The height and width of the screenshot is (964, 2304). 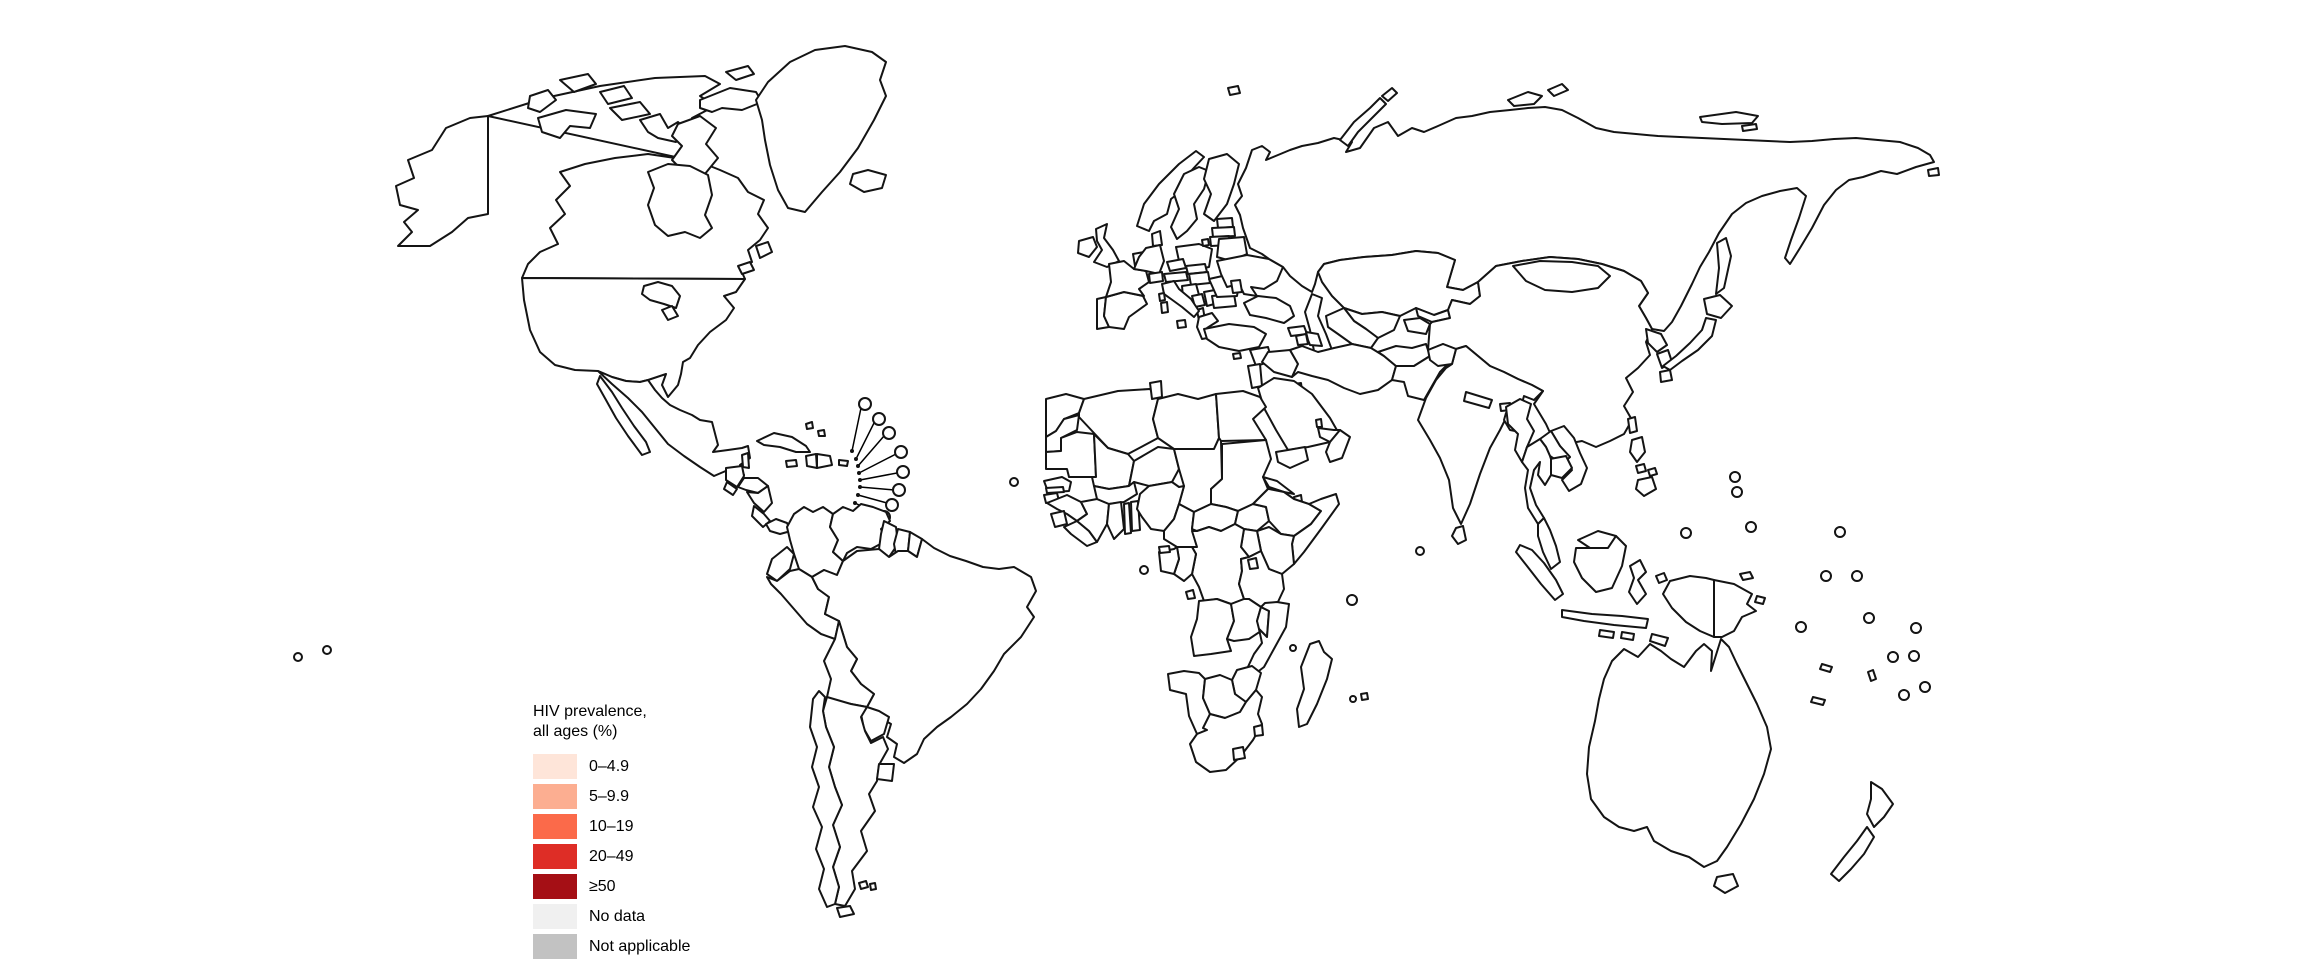 What do you see at coordinates (1302, 339) in the screenshot?
I see `country-armenia` at bounding box center [1302, 339].